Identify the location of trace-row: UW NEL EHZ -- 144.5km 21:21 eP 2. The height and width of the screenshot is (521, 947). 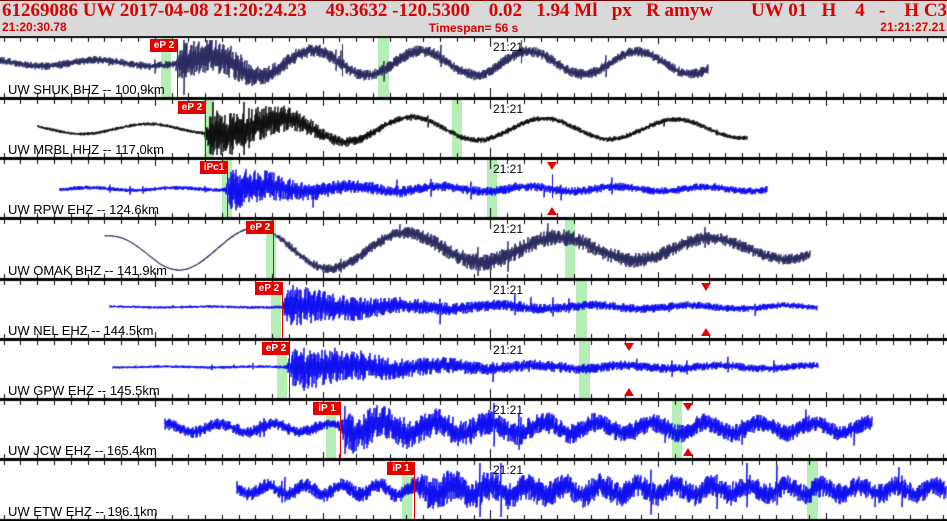
(473, 309).